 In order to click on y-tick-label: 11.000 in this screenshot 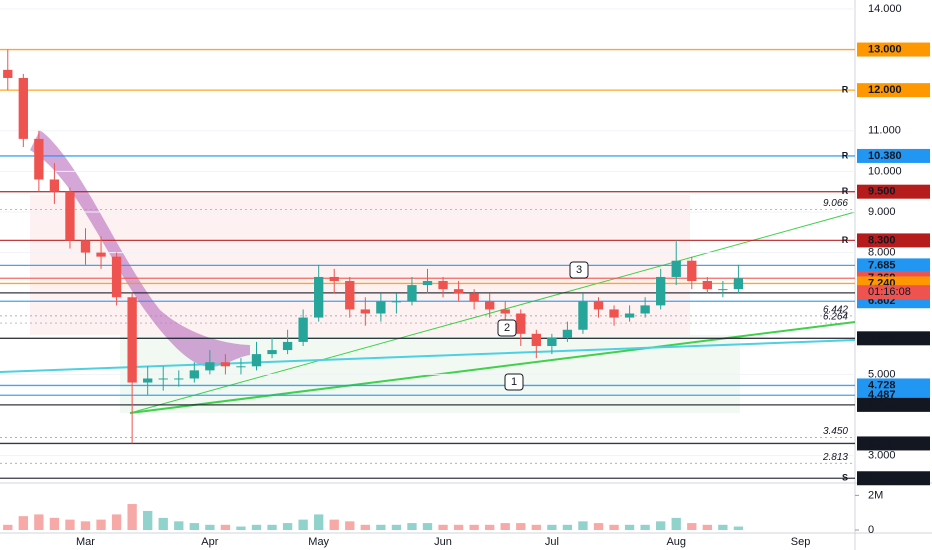, I will do `click(884, 131)`.